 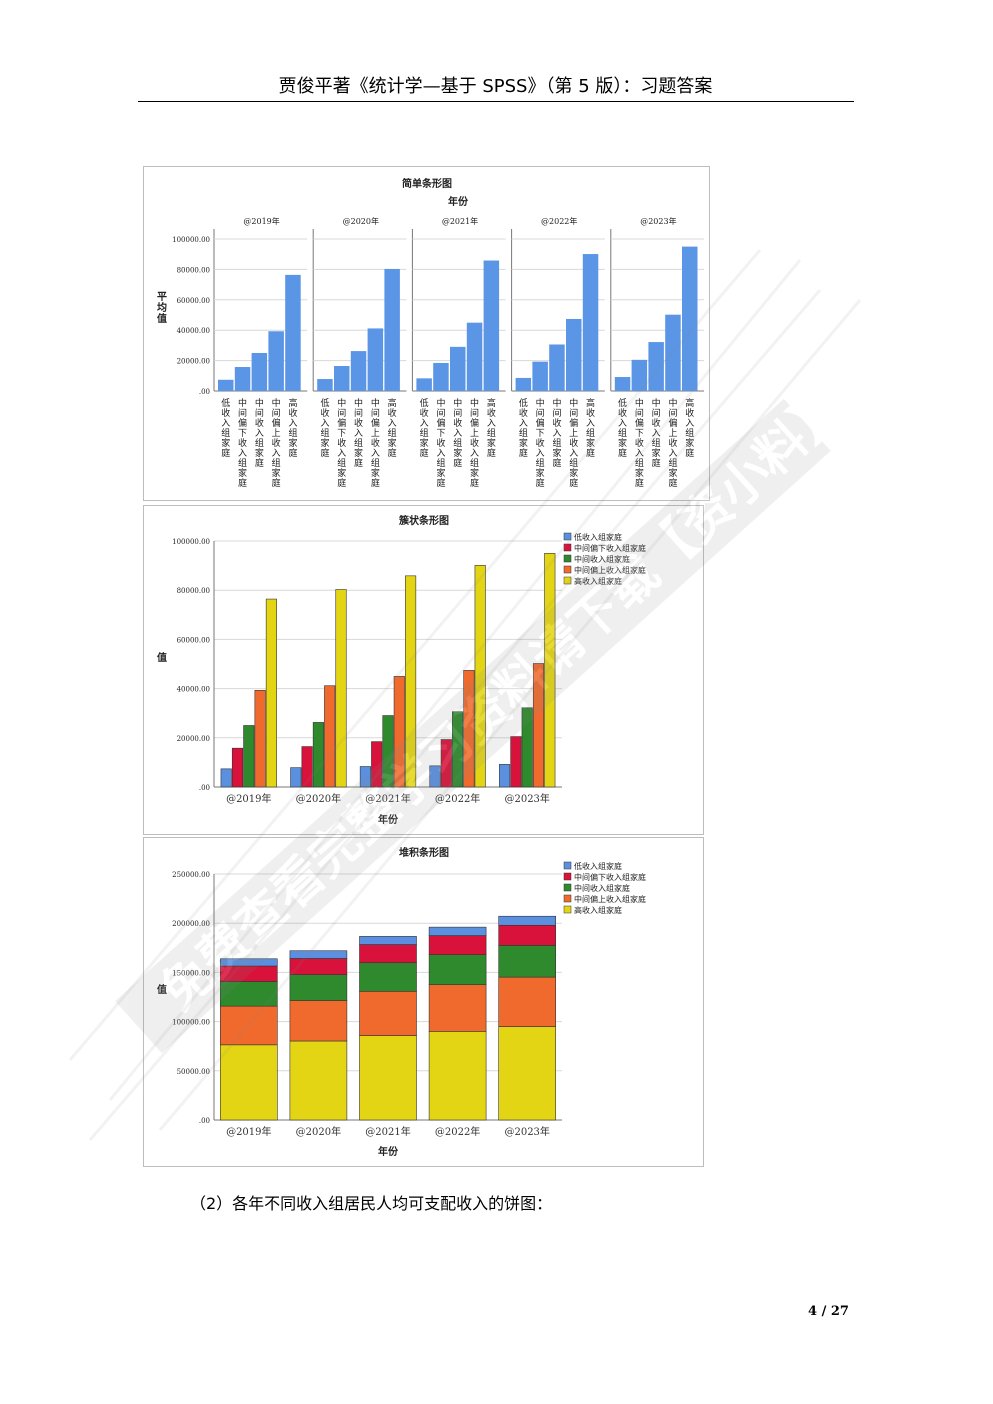 What do you see at coordinates (639, 434) in the screenshot?
I see `x-tick-label-char: 下` at bounding box center [639, 434].